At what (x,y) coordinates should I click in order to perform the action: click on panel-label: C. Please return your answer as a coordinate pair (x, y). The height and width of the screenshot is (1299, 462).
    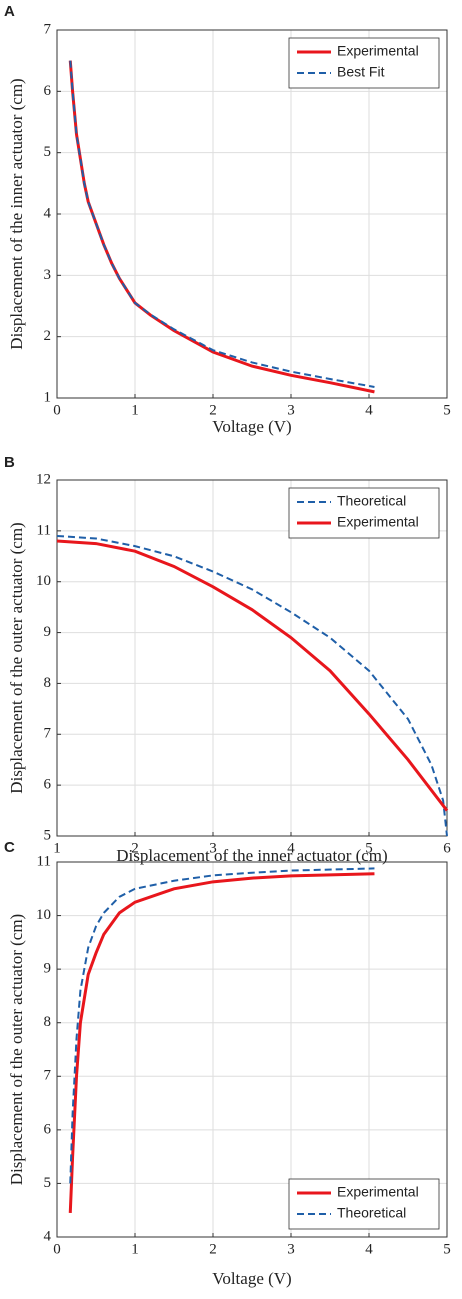
    Looking at the image, I should click on (9, 847).